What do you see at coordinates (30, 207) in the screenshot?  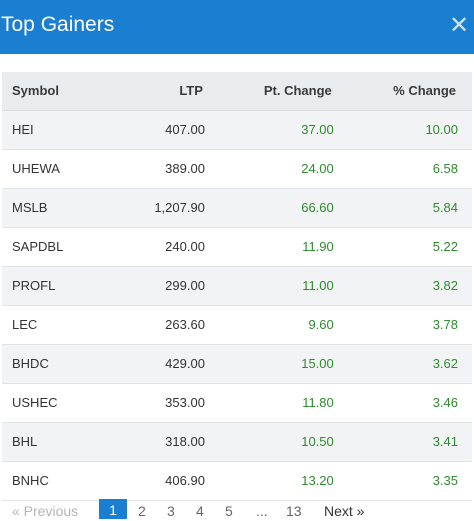 I see `cell-symbol: MSLB` at bounding box center [30, 207].